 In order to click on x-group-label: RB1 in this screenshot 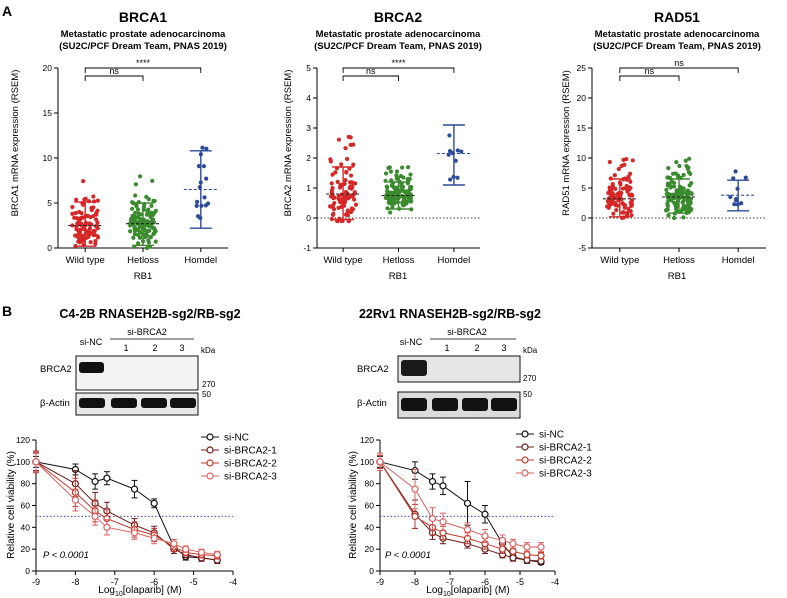, I will do `click(143, 276)`.